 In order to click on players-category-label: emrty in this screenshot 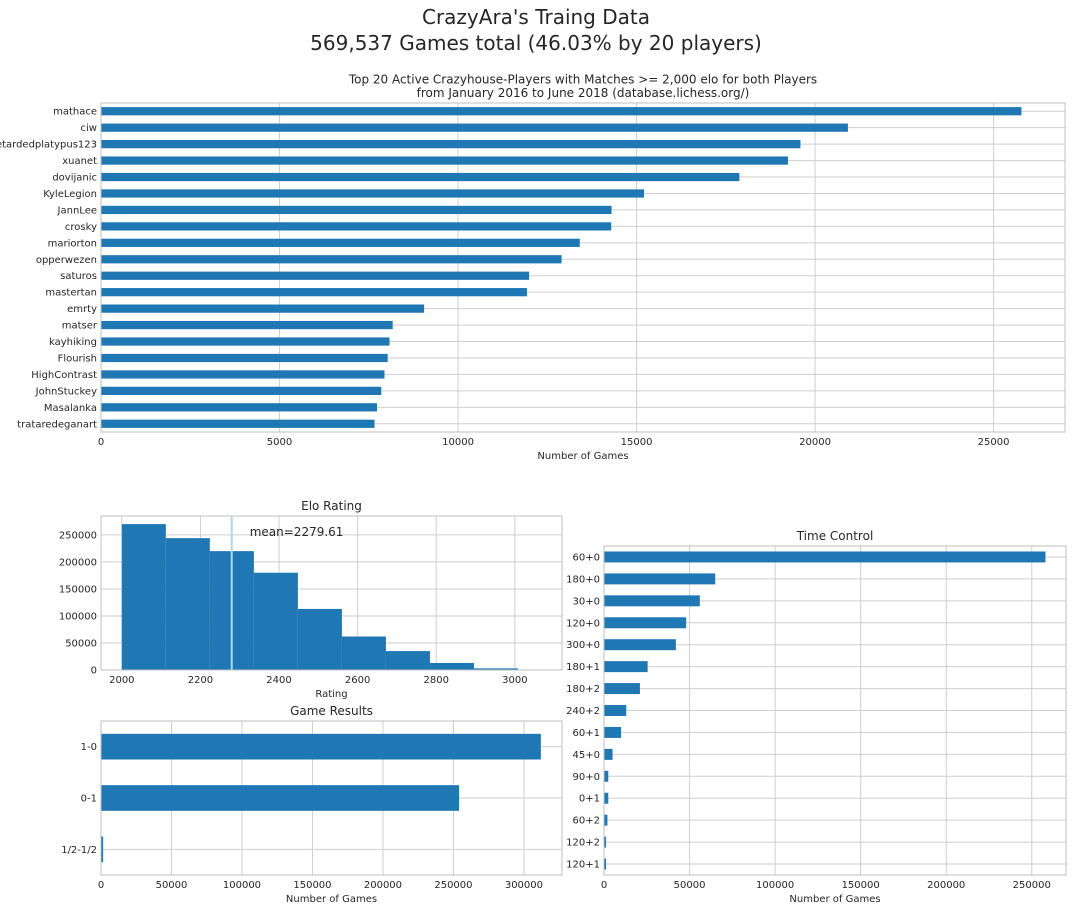, I will do `click(82, 309)`.